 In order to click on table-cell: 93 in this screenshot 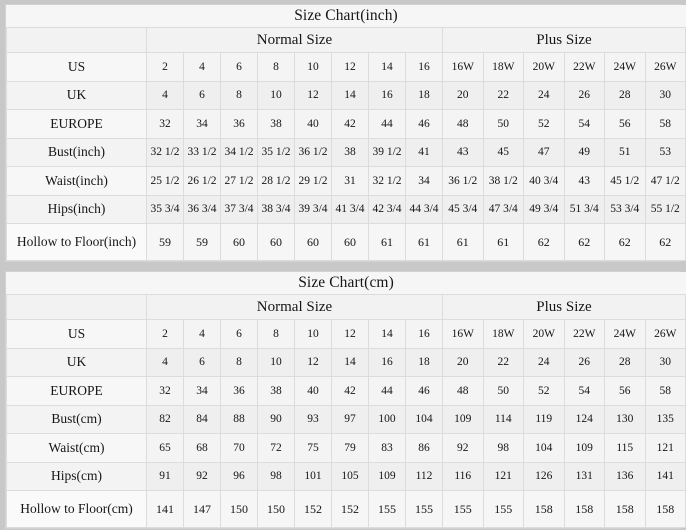, I will do `click(313, 419)`.